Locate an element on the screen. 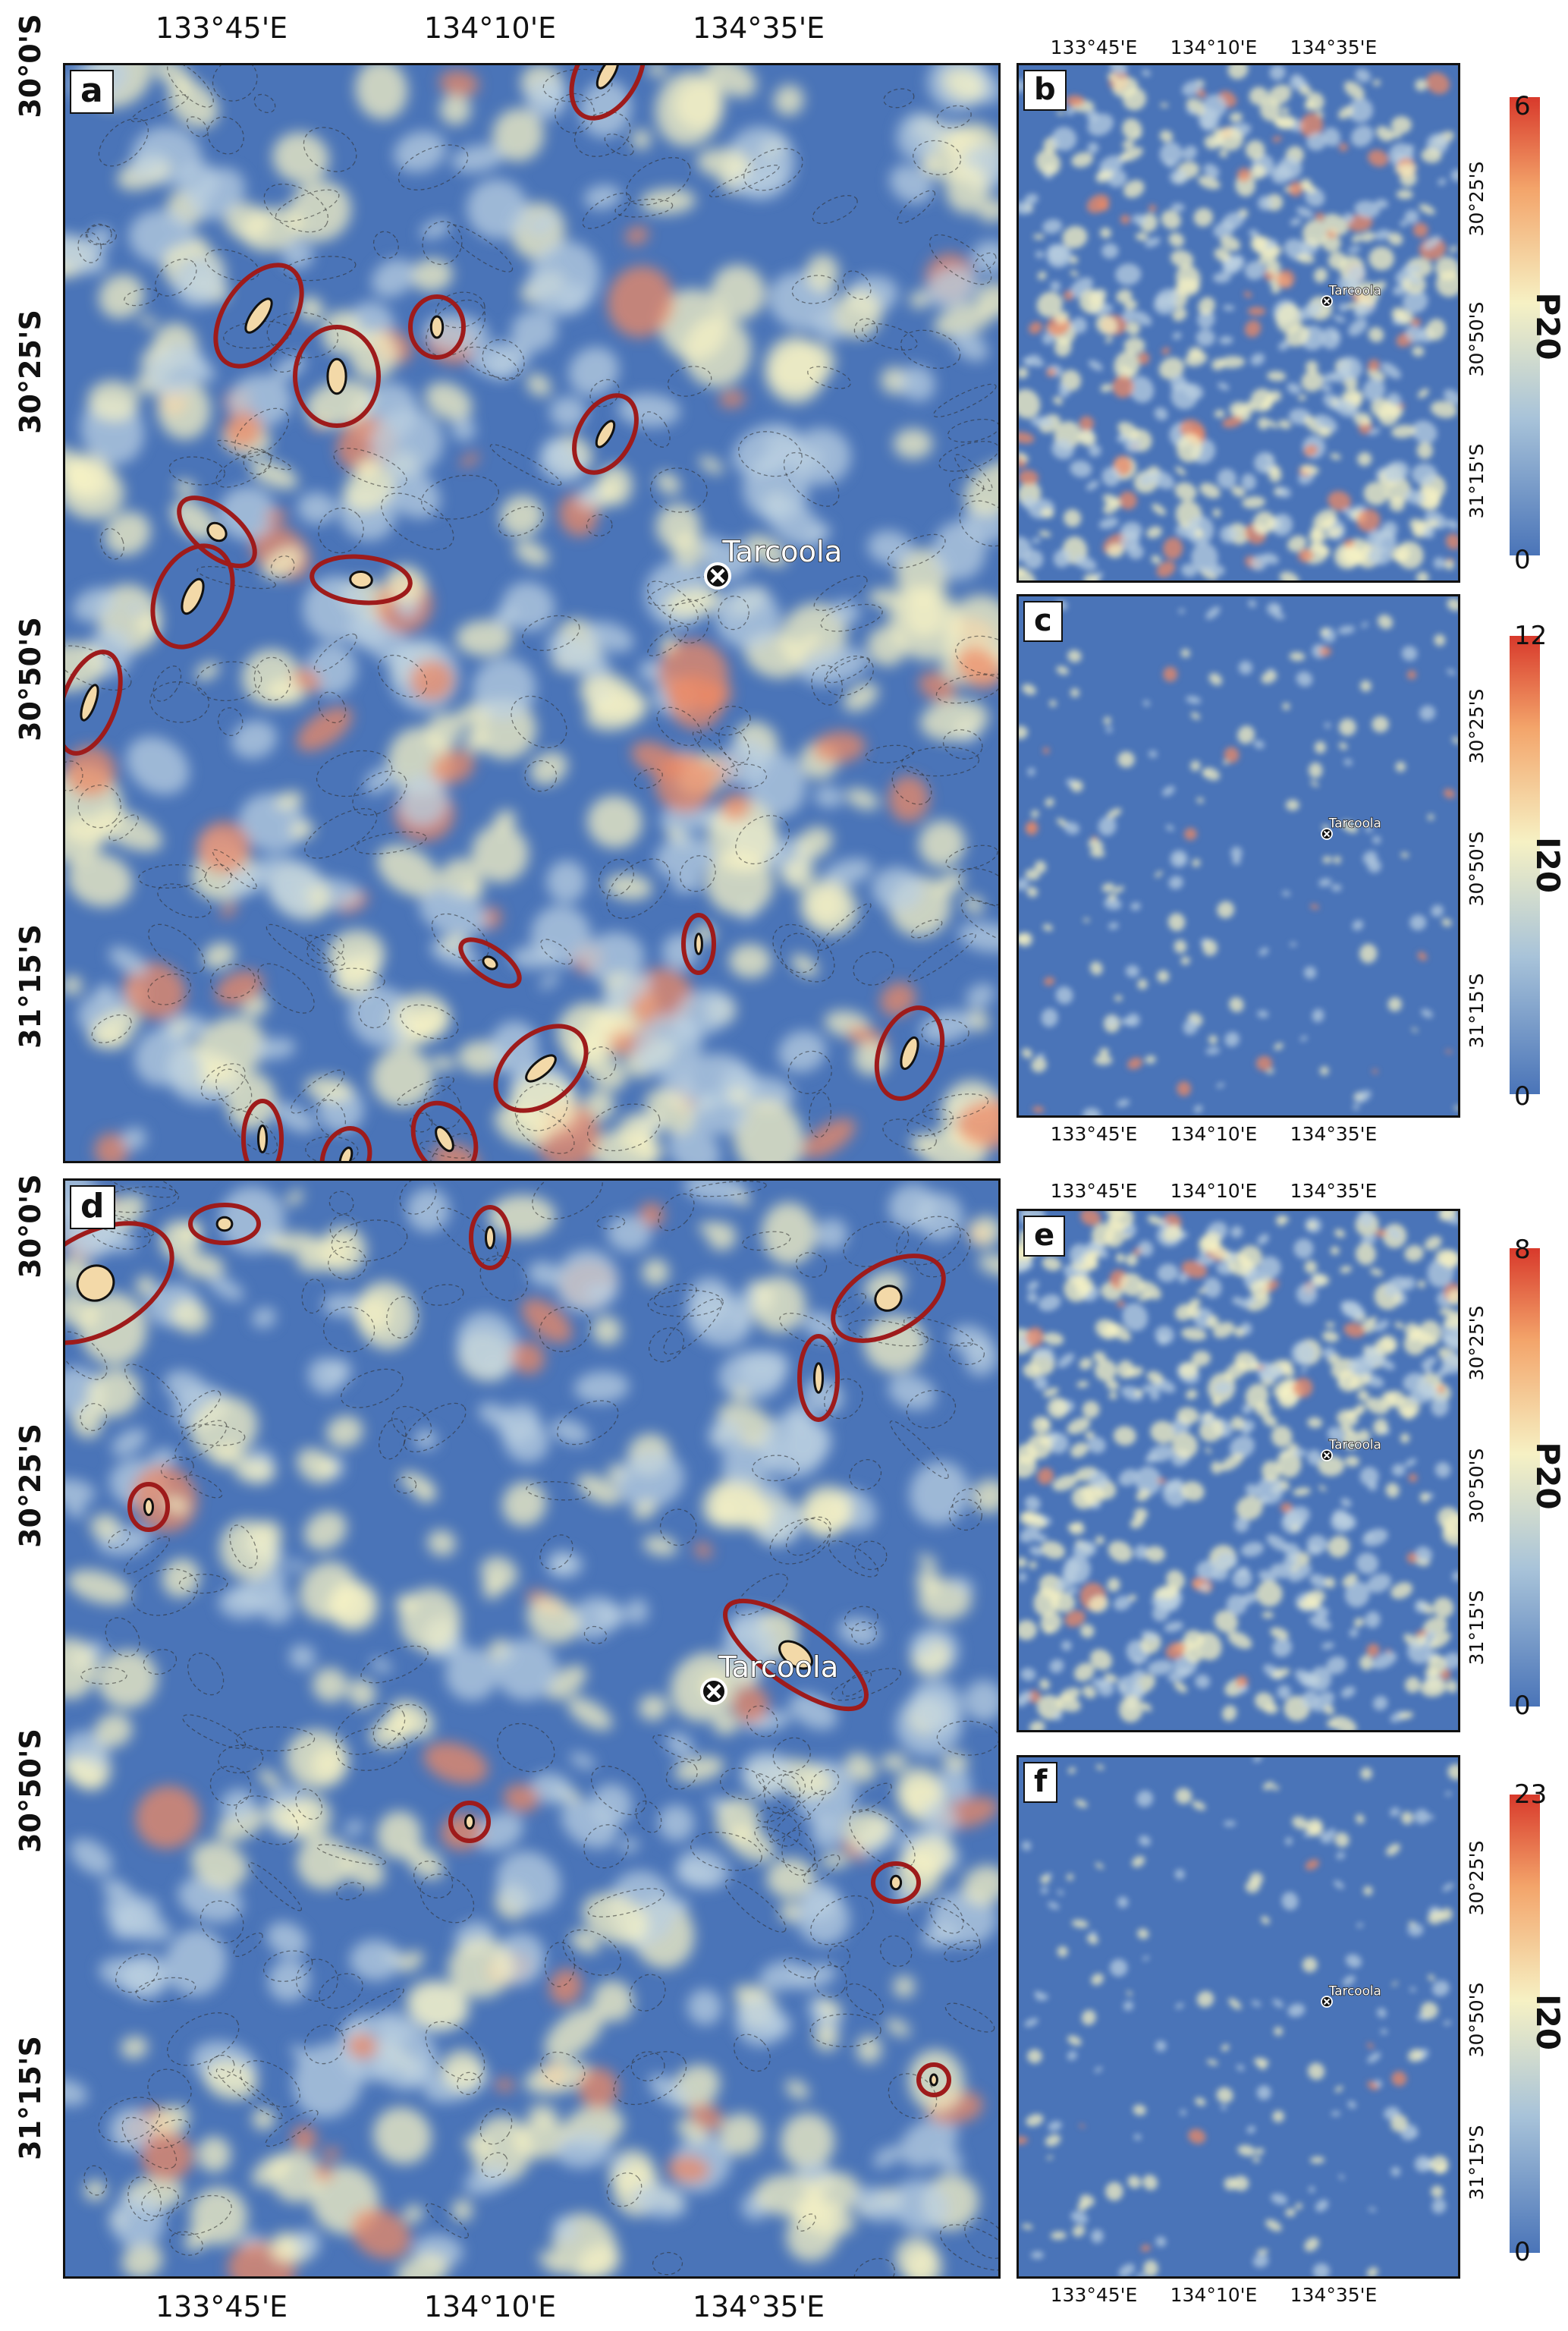 Image resolution: width=1568 pixels, height=2331 pixels. c-lat-label-3: 31°15'S is located at coordinates (1477, 1011).